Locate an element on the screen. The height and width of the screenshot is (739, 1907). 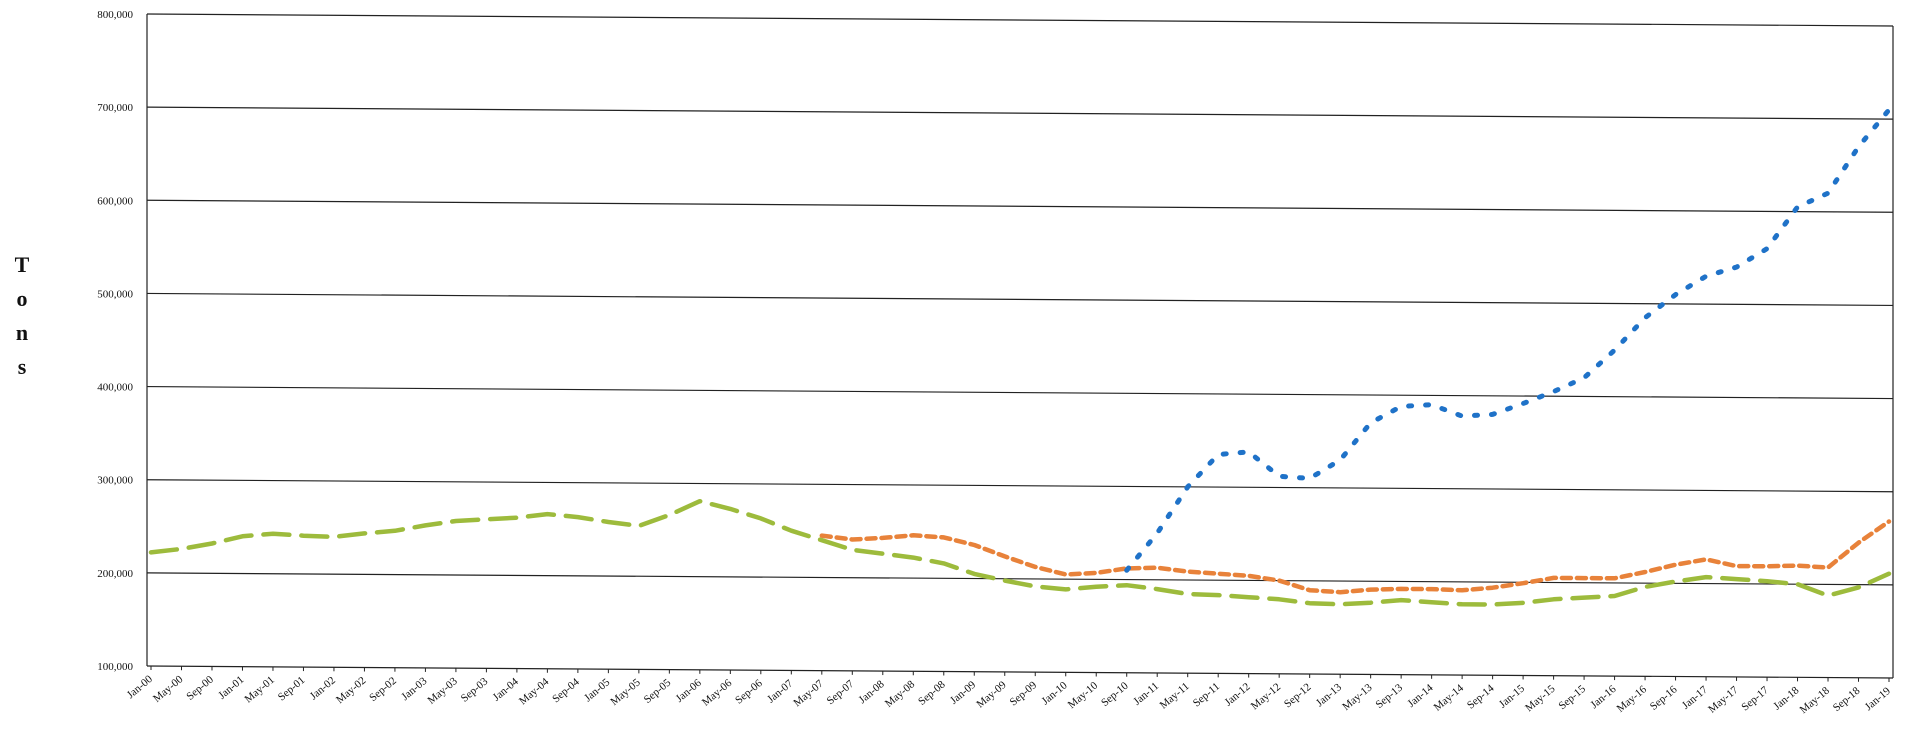
x-tick-label: May-11 is located at coordinates (1175, 695).